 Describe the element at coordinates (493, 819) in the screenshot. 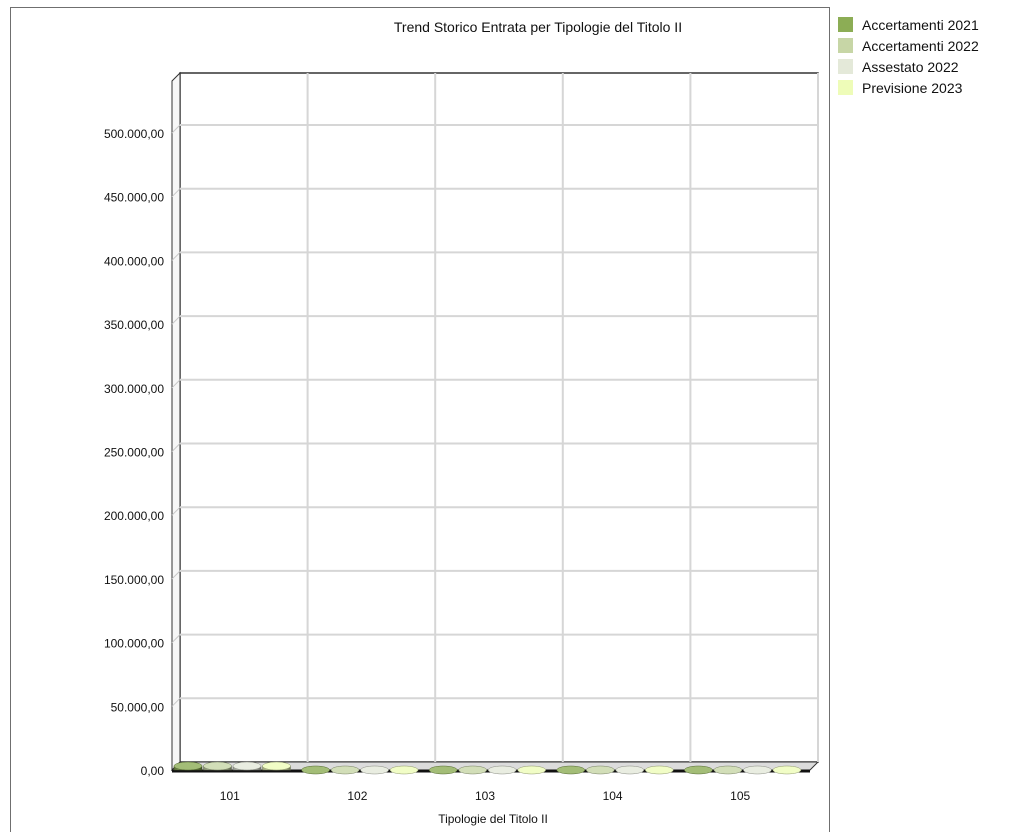

I see `x-axis-label: Tipologie del Titolo II` at that location.